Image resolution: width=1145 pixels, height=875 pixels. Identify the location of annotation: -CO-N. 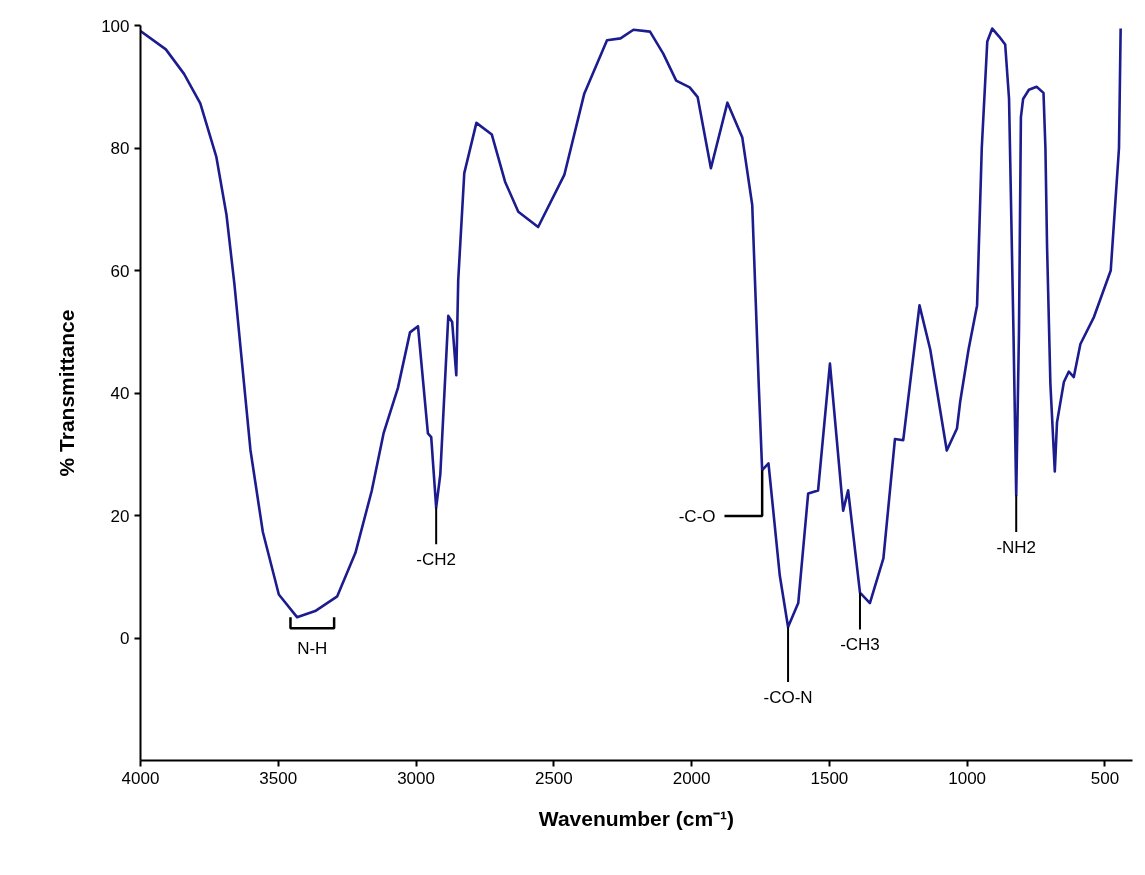
(788, 697).